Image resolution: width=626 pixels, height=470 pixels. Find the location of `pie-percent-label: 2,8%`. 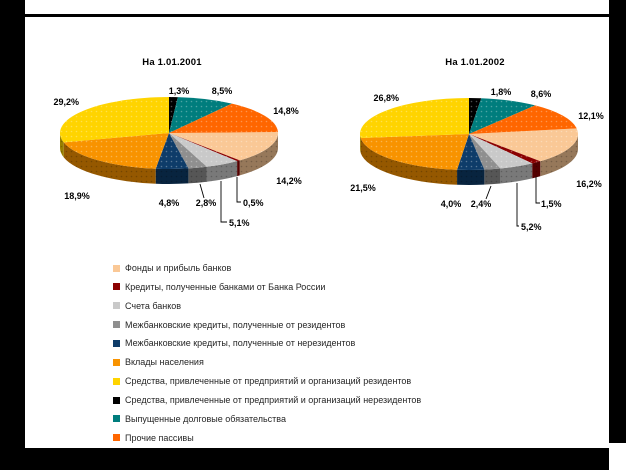

pie-percent-label: 2,8% is located at coordinates (206, 203).